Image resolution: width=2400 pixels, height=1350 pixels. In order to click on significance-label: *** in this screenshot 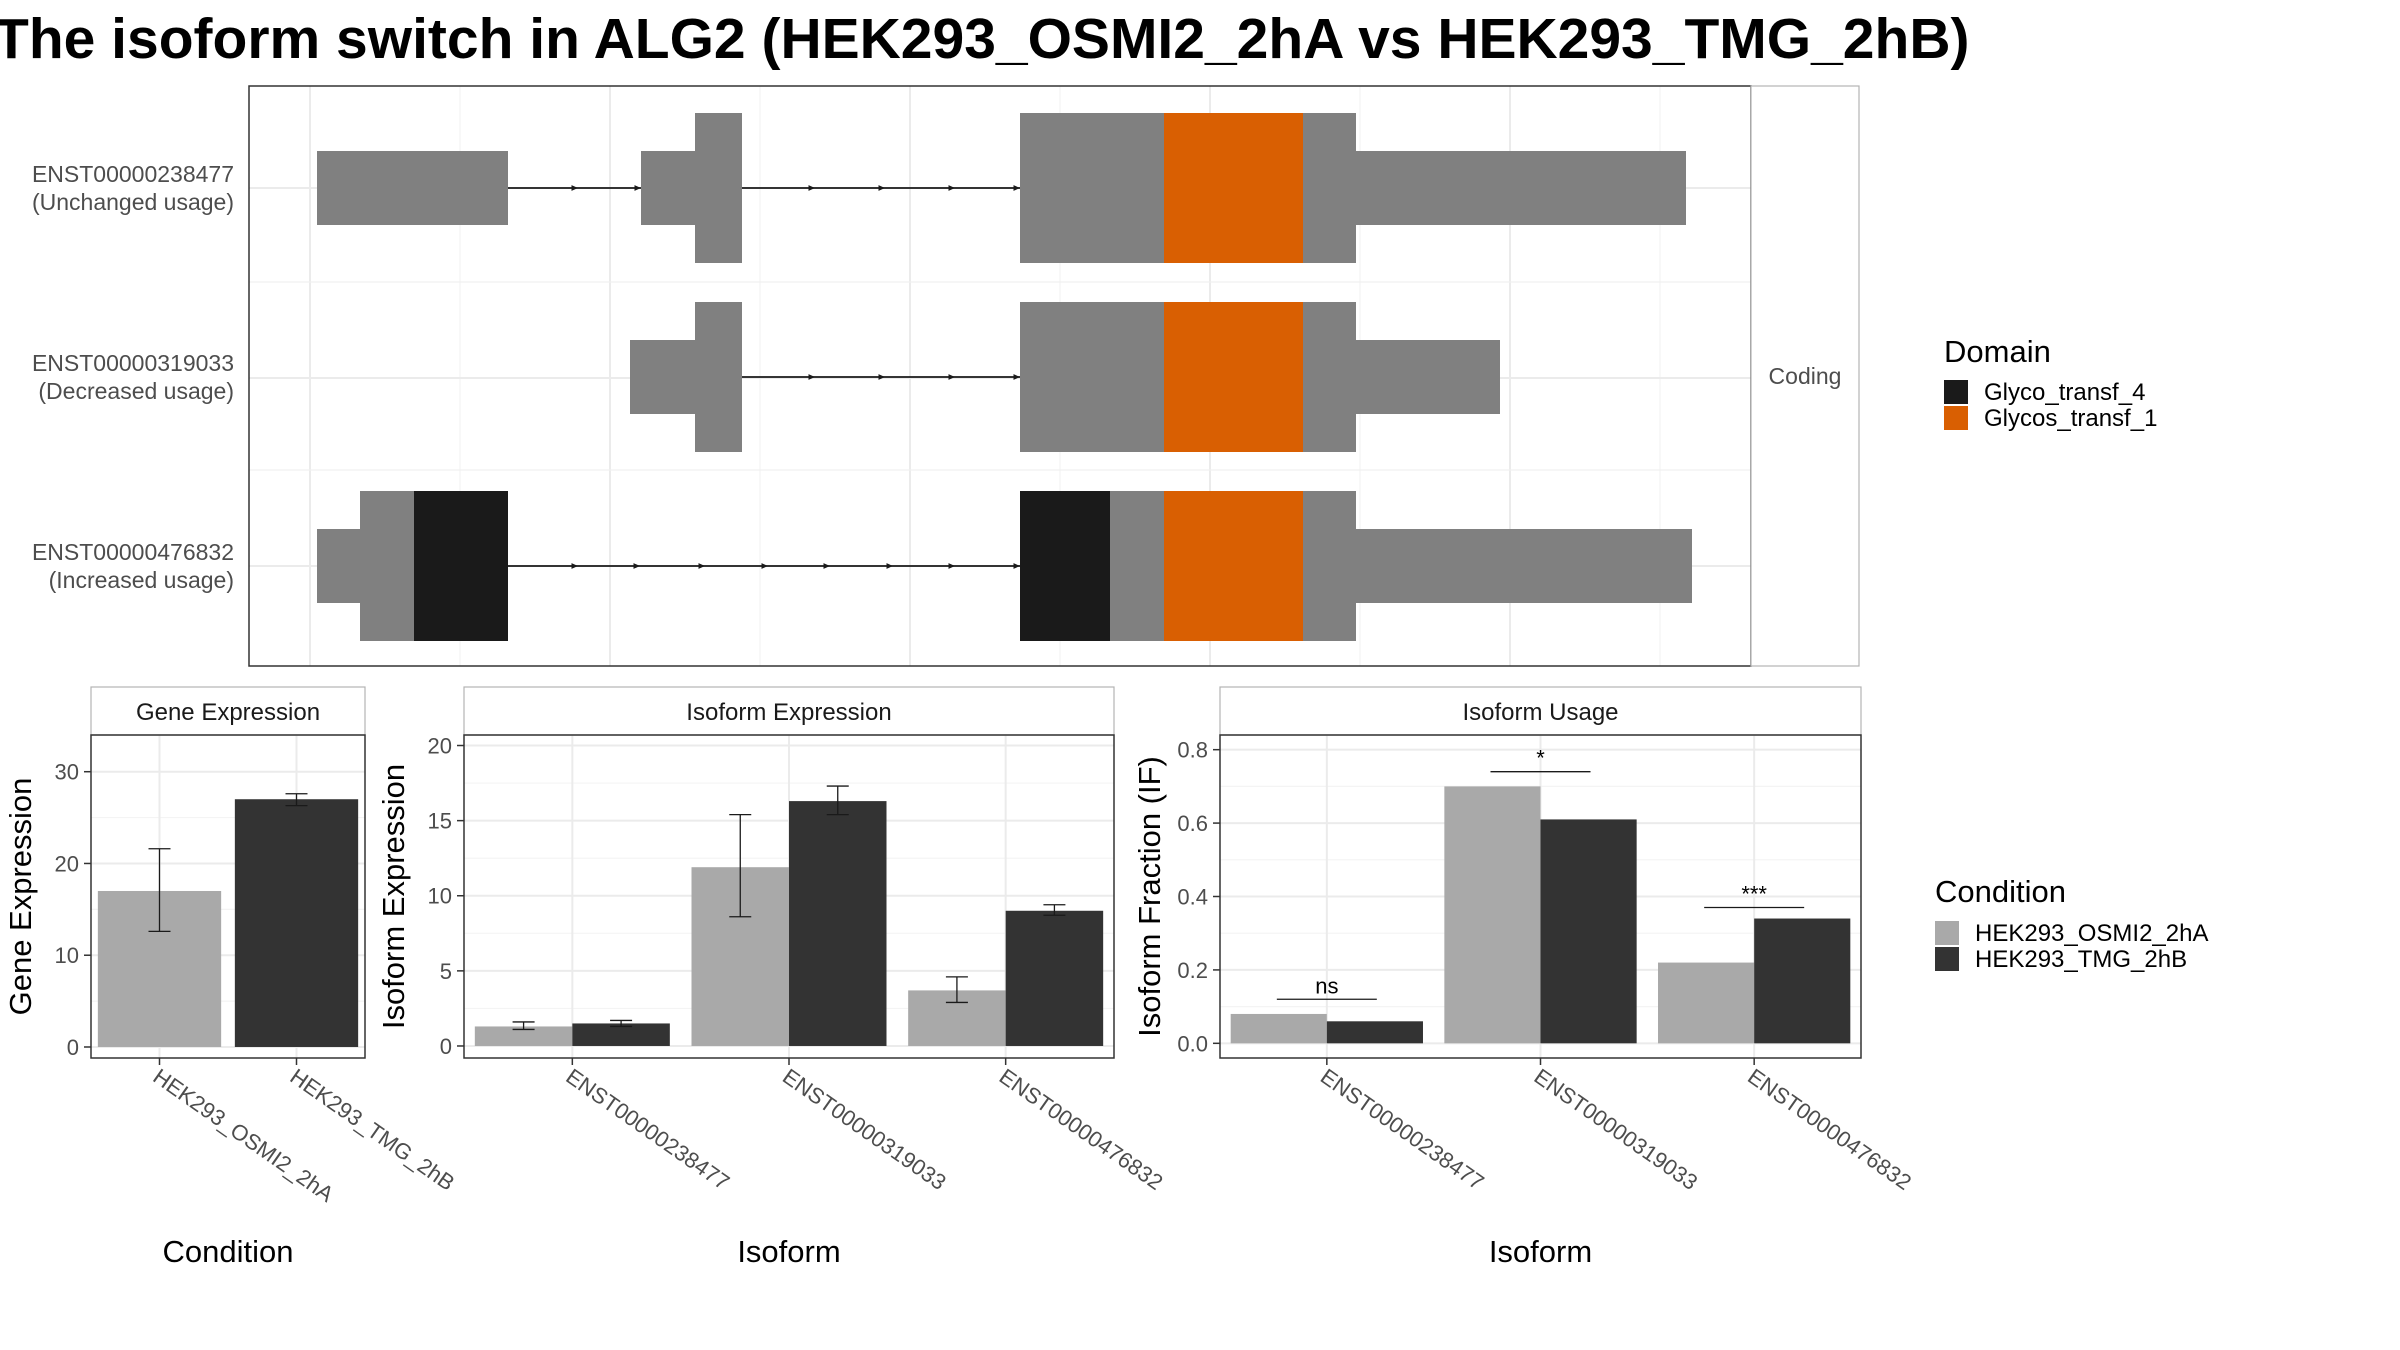, I will do `click(1754, 894)`.